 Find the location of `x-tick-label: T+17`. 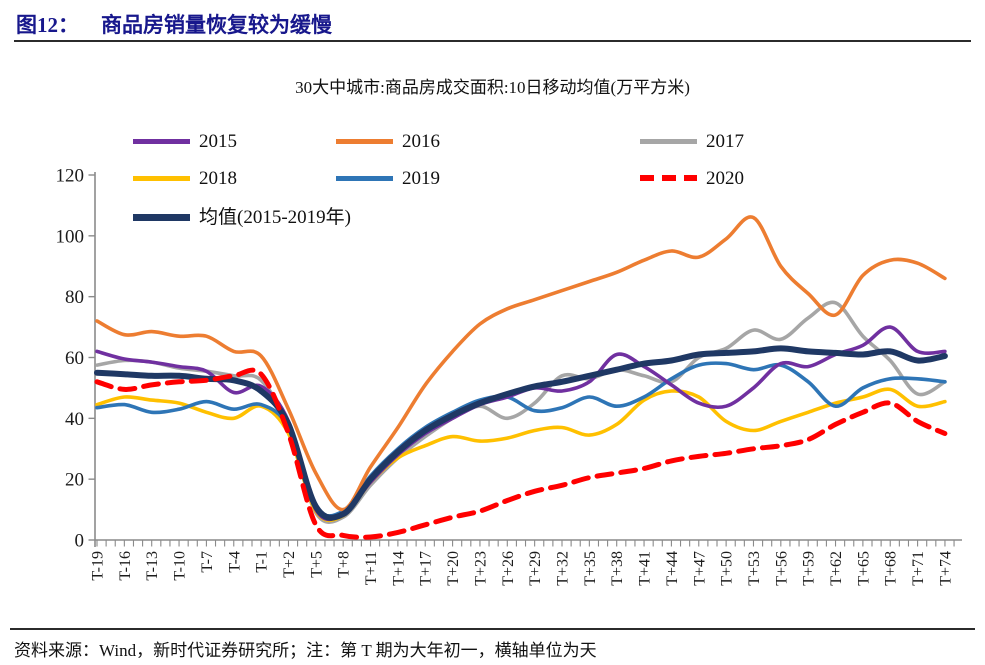

x-tick-label: T+17 is located at coordinates (426, 568).